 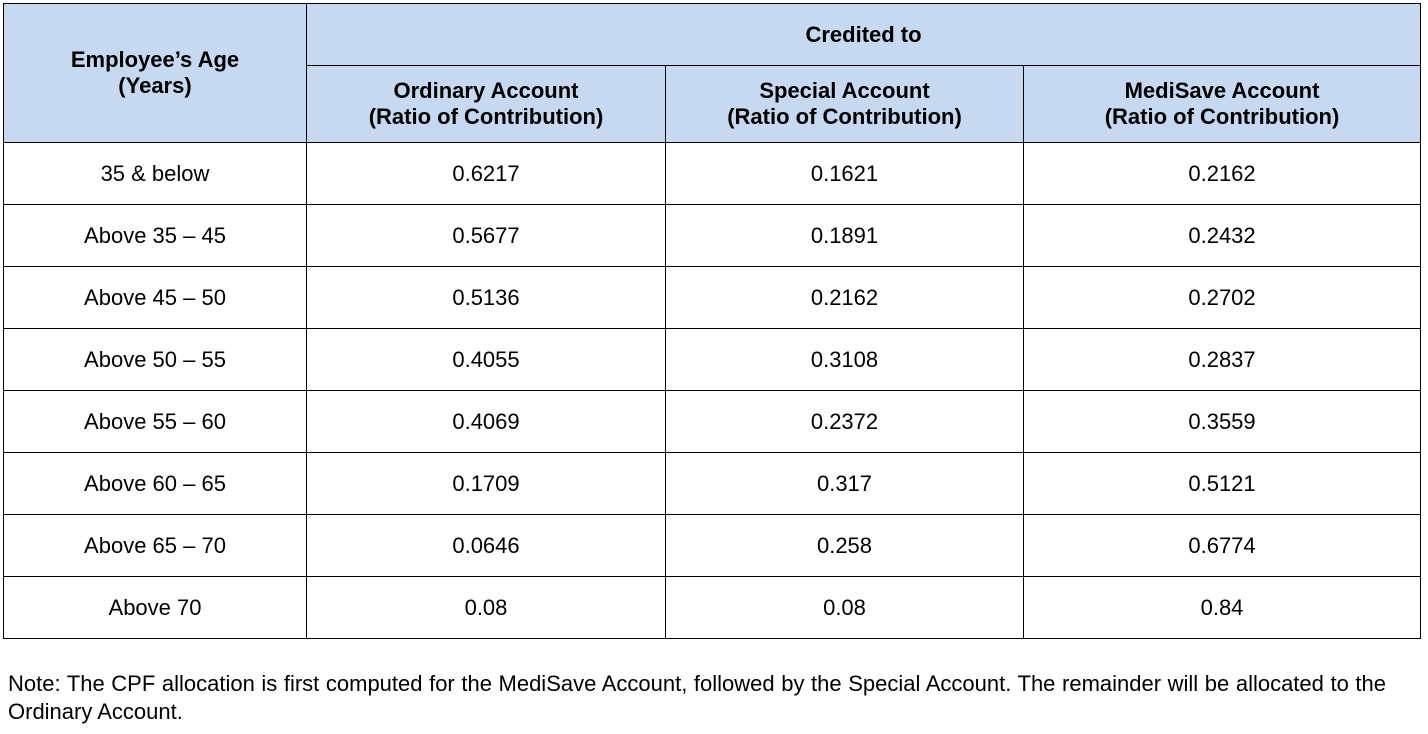 I want to click on ratio-cell: 0.1621, so click(x=844, y=173).